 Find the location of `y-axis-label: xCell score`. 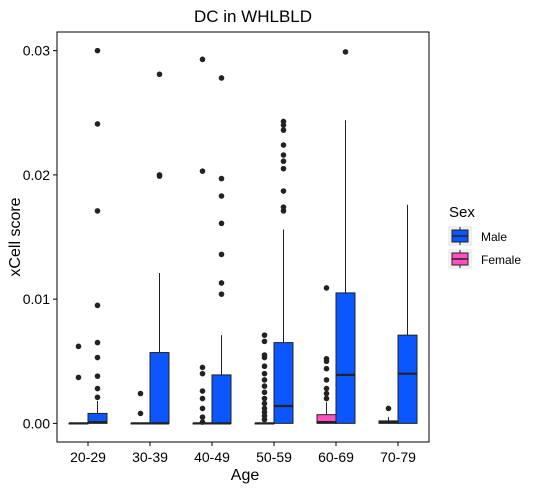

y-axis-label: xCell score is located at coordinates (15, 236).